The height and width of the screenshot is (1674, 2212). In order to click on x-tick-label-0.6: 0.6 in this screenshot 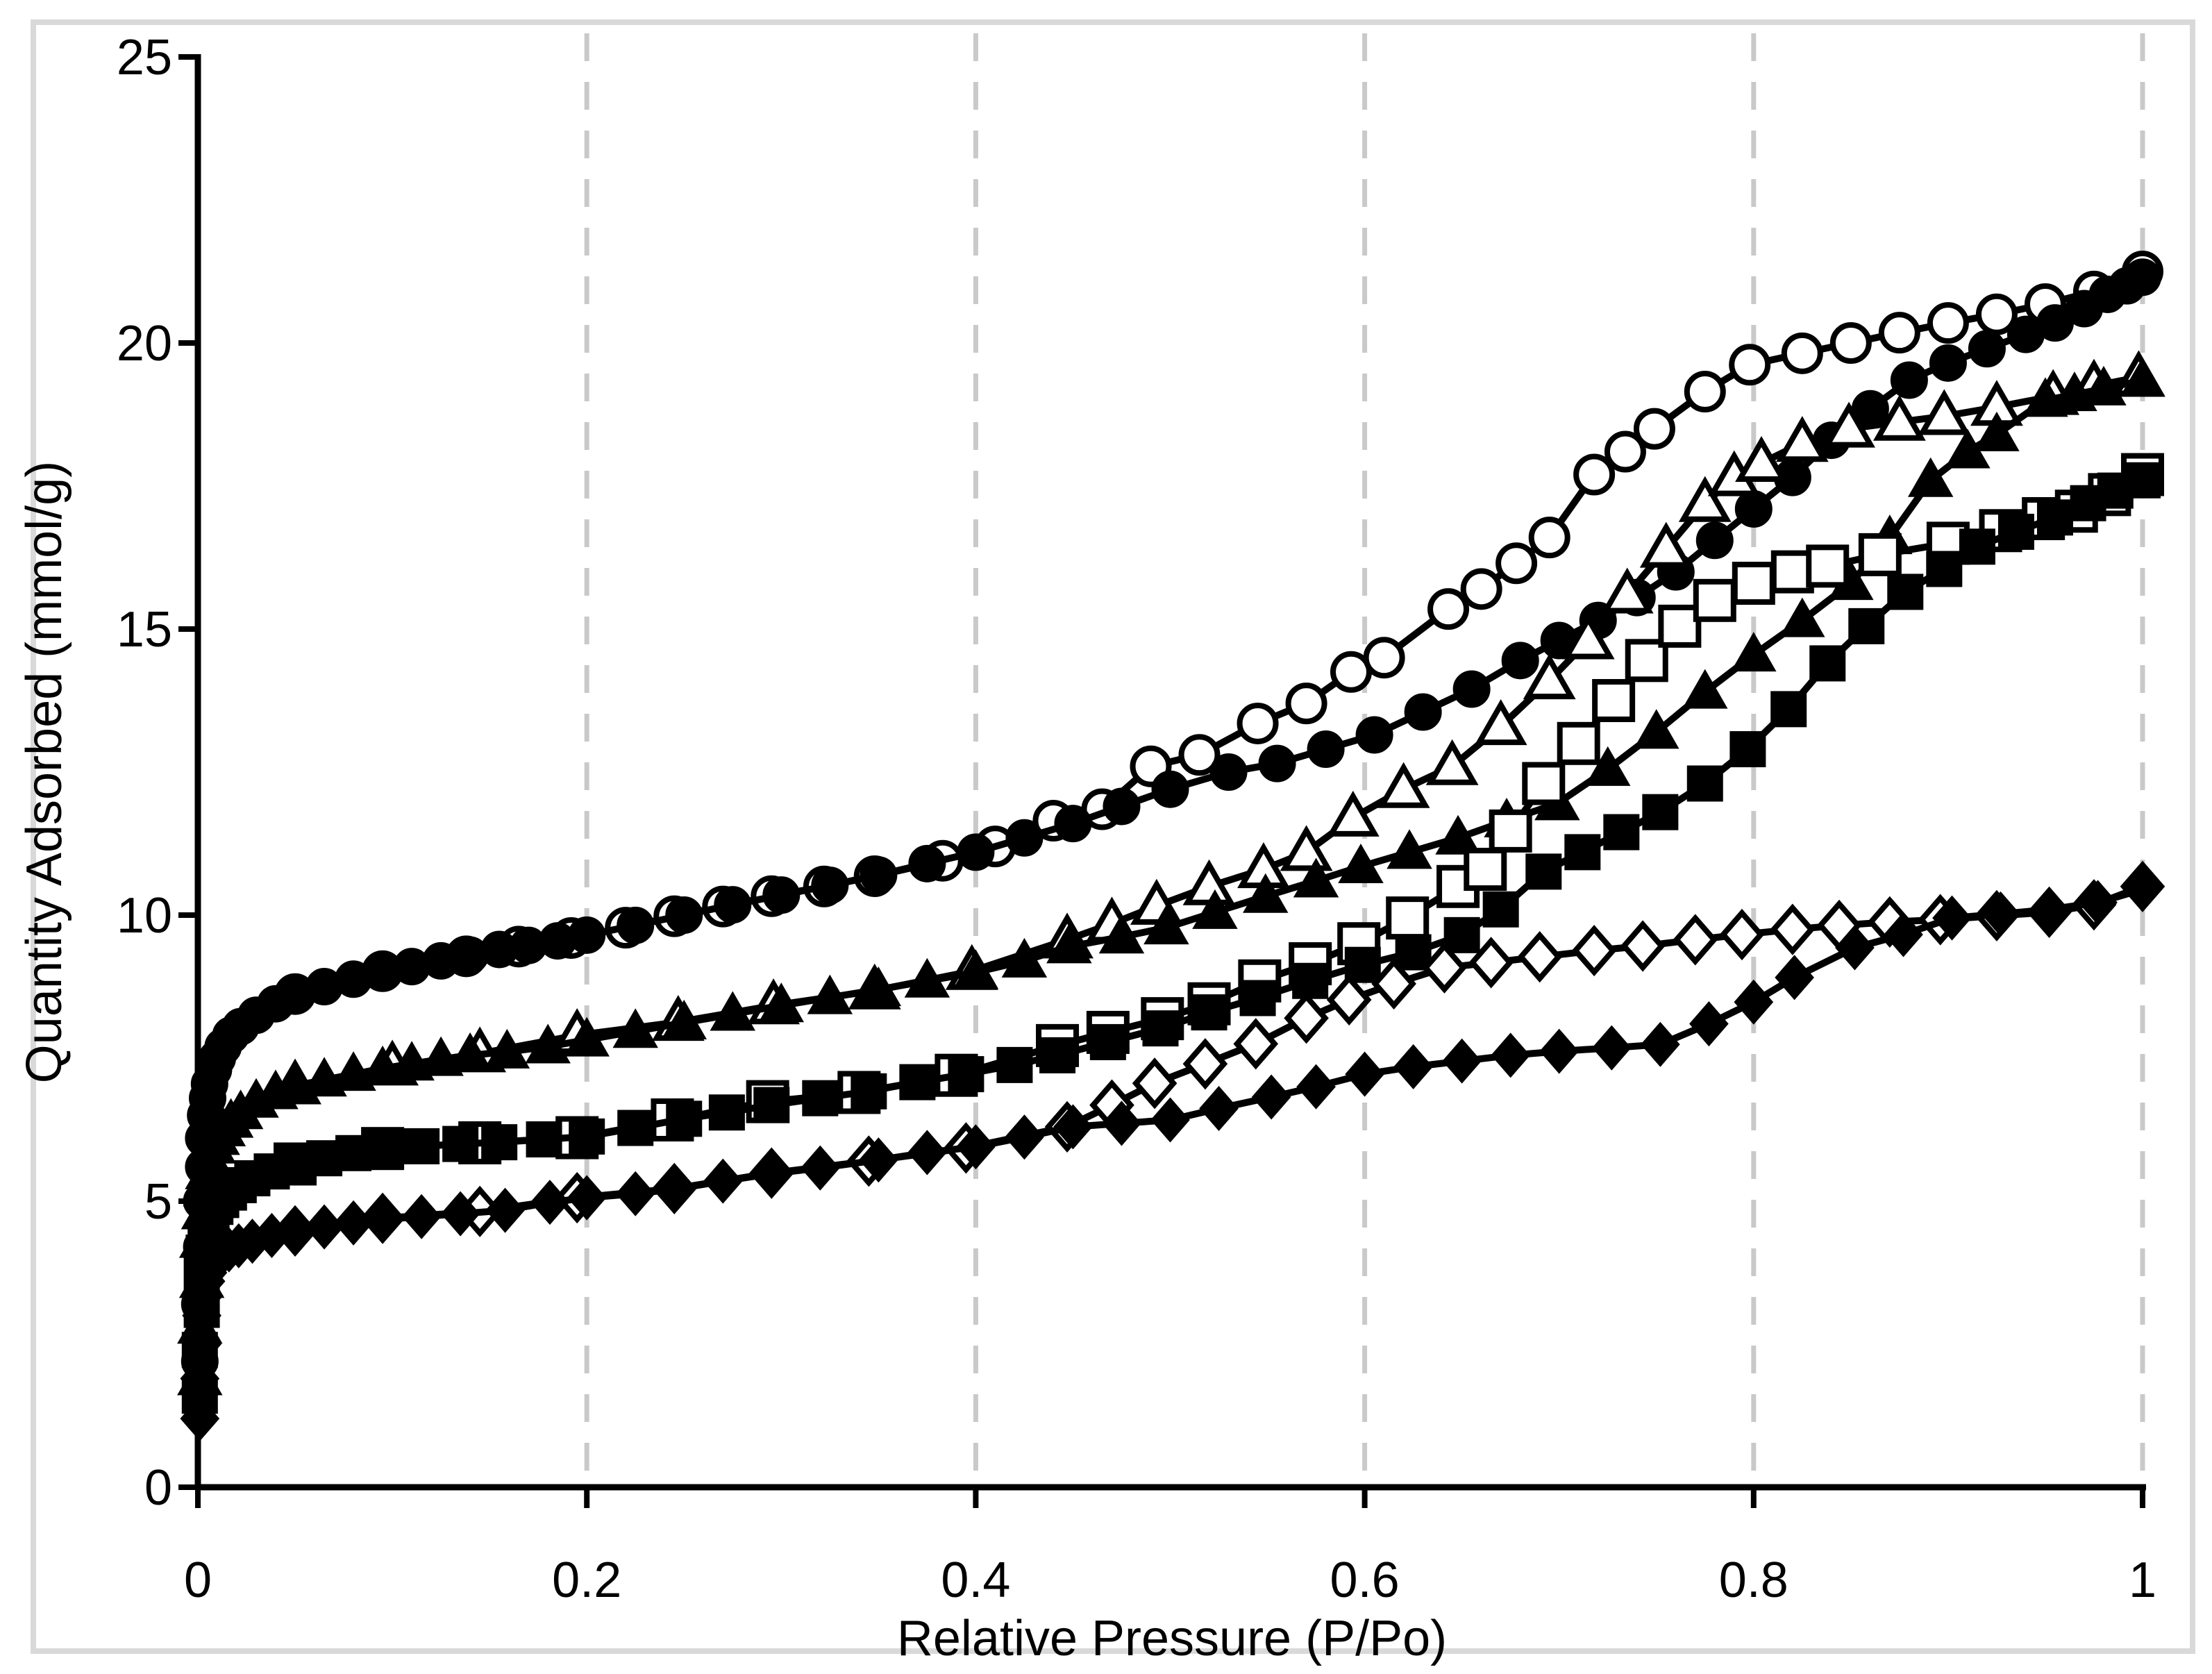, I will do `click(1365, 1580)`.